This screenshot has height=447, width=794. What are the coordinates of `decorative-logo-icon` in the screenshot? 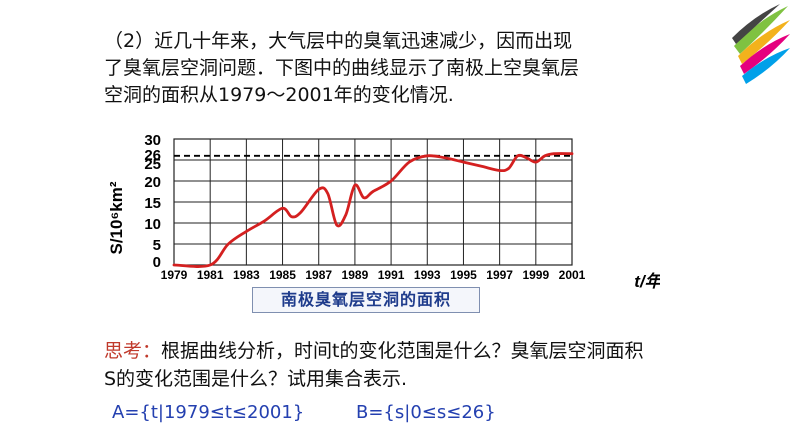 It's located at (761, 44).